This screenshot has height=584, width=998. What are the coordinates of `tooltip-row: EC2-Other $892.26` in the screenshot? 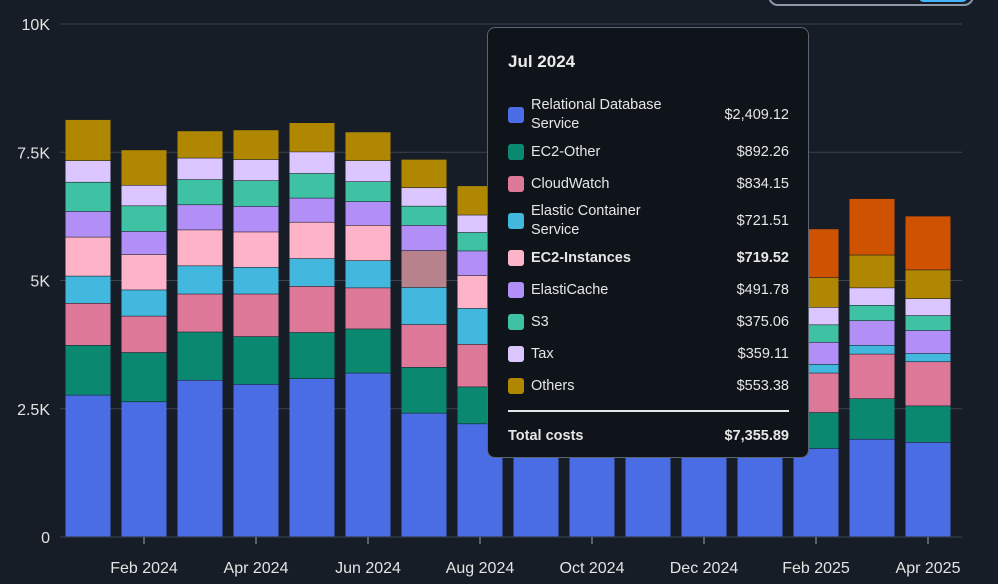 It's located at (648, 152).